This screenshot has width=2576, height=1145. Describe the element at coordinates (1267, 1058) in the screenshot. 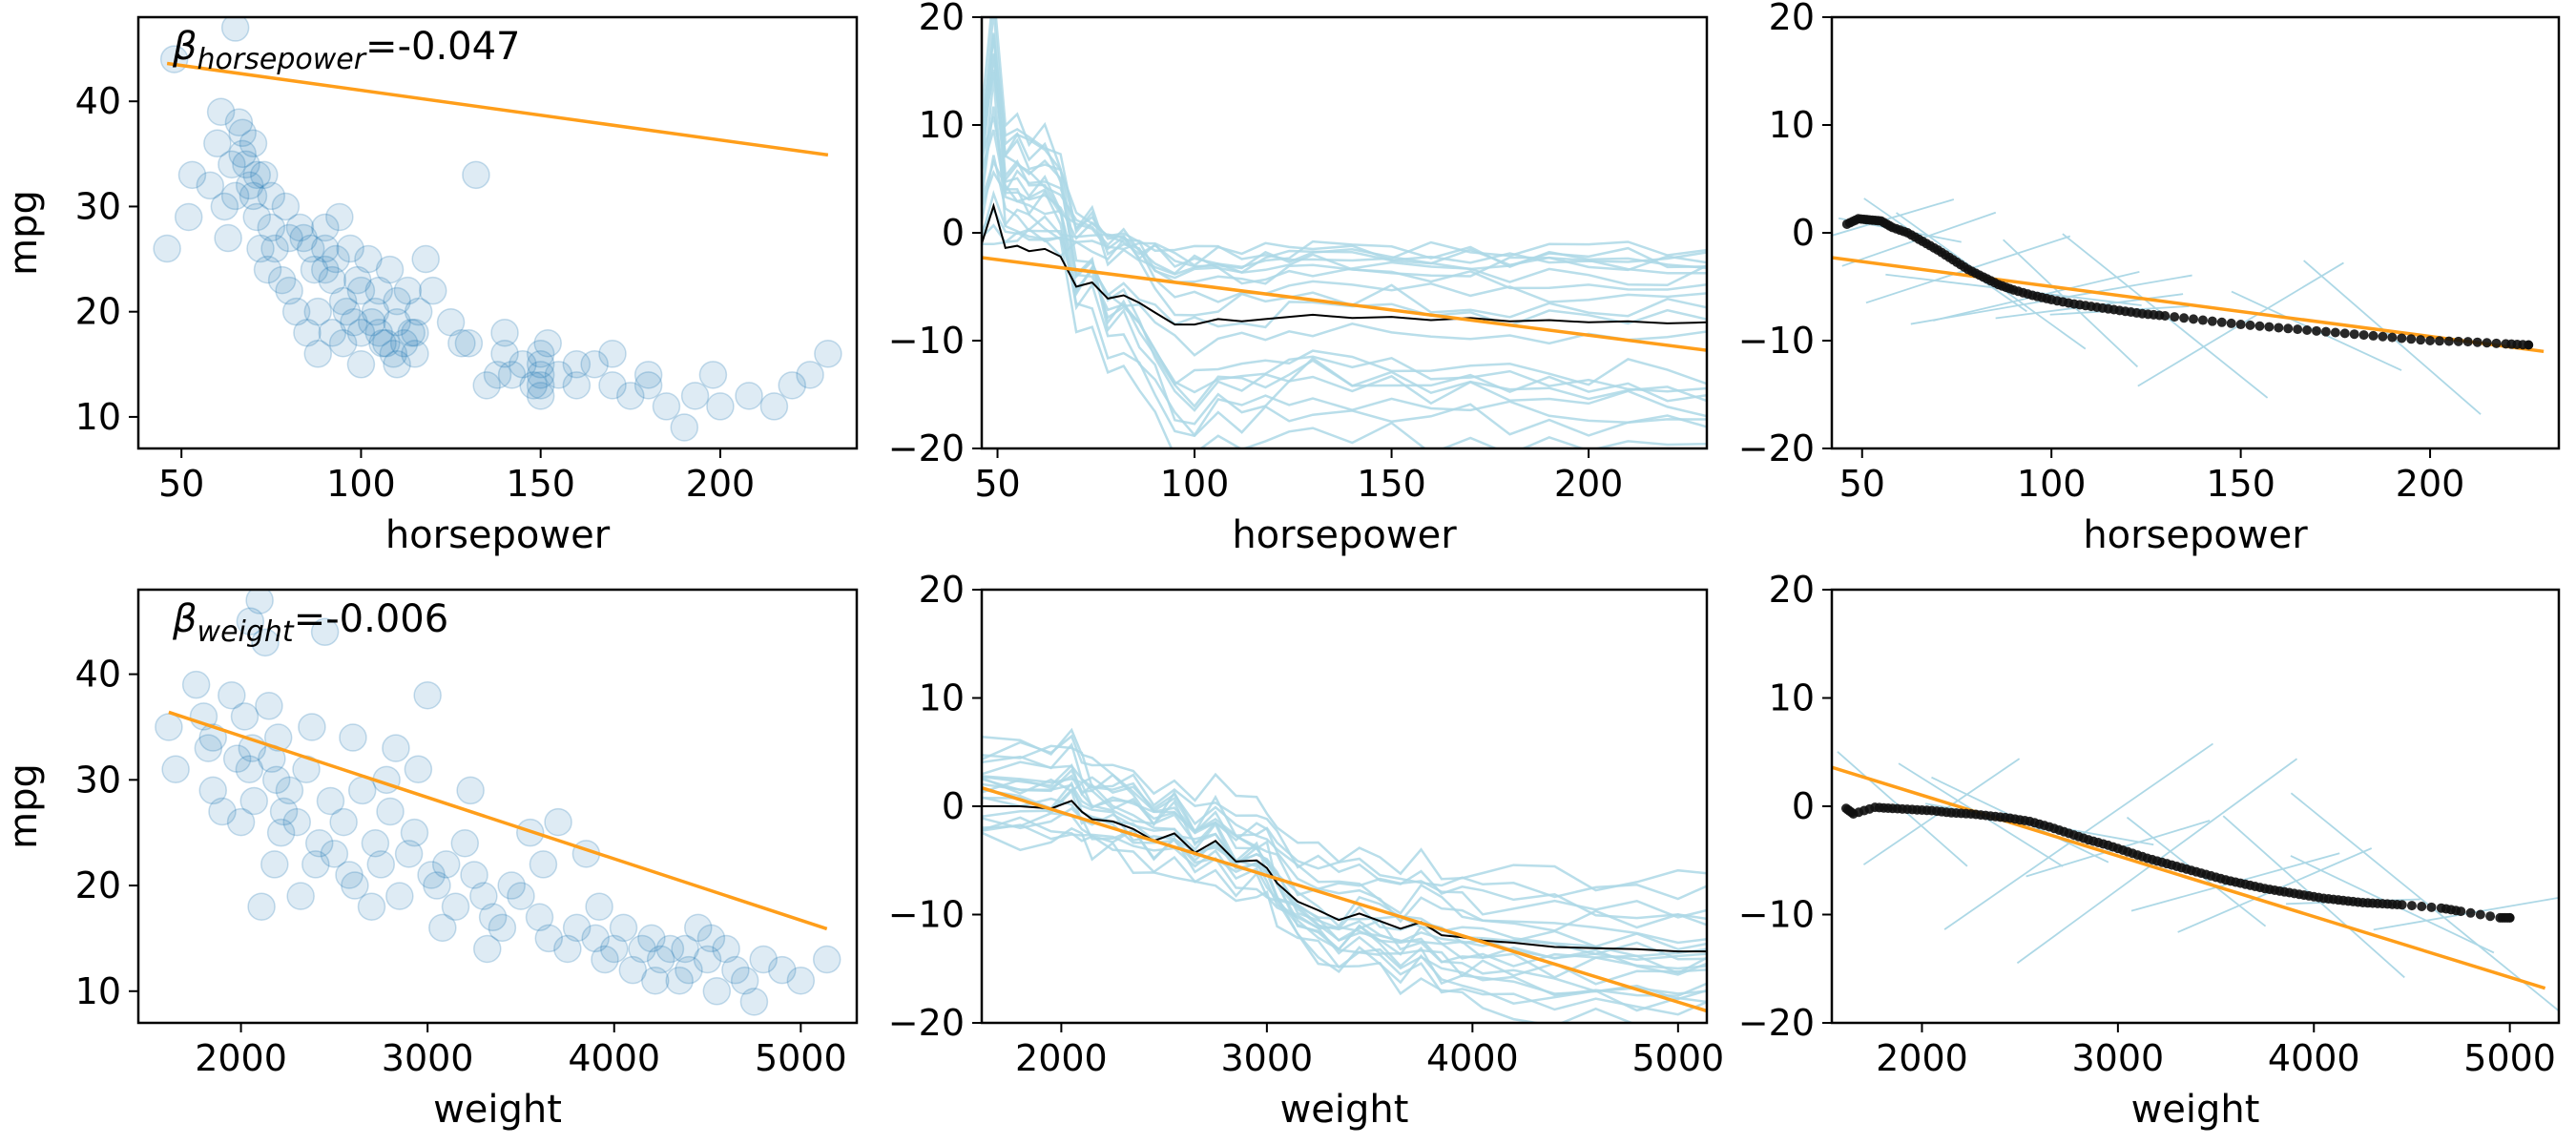

I see `x-tick-label: 3000` at that location.